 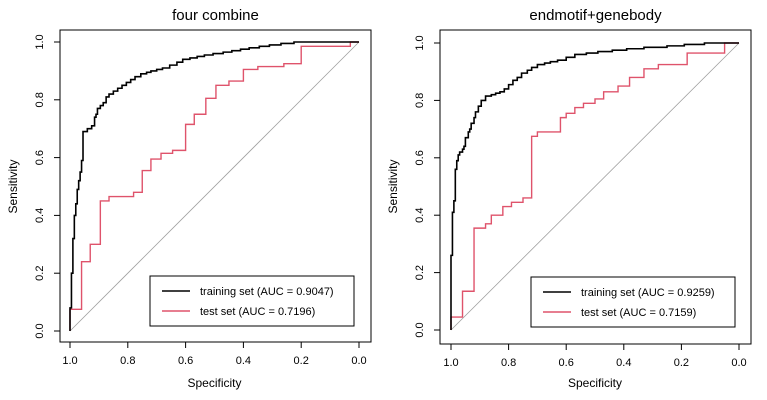 What do you see at coordinates (215, 15) in the screenshot?
I see `chart-title: four combine` at bounding box center [215, 15].